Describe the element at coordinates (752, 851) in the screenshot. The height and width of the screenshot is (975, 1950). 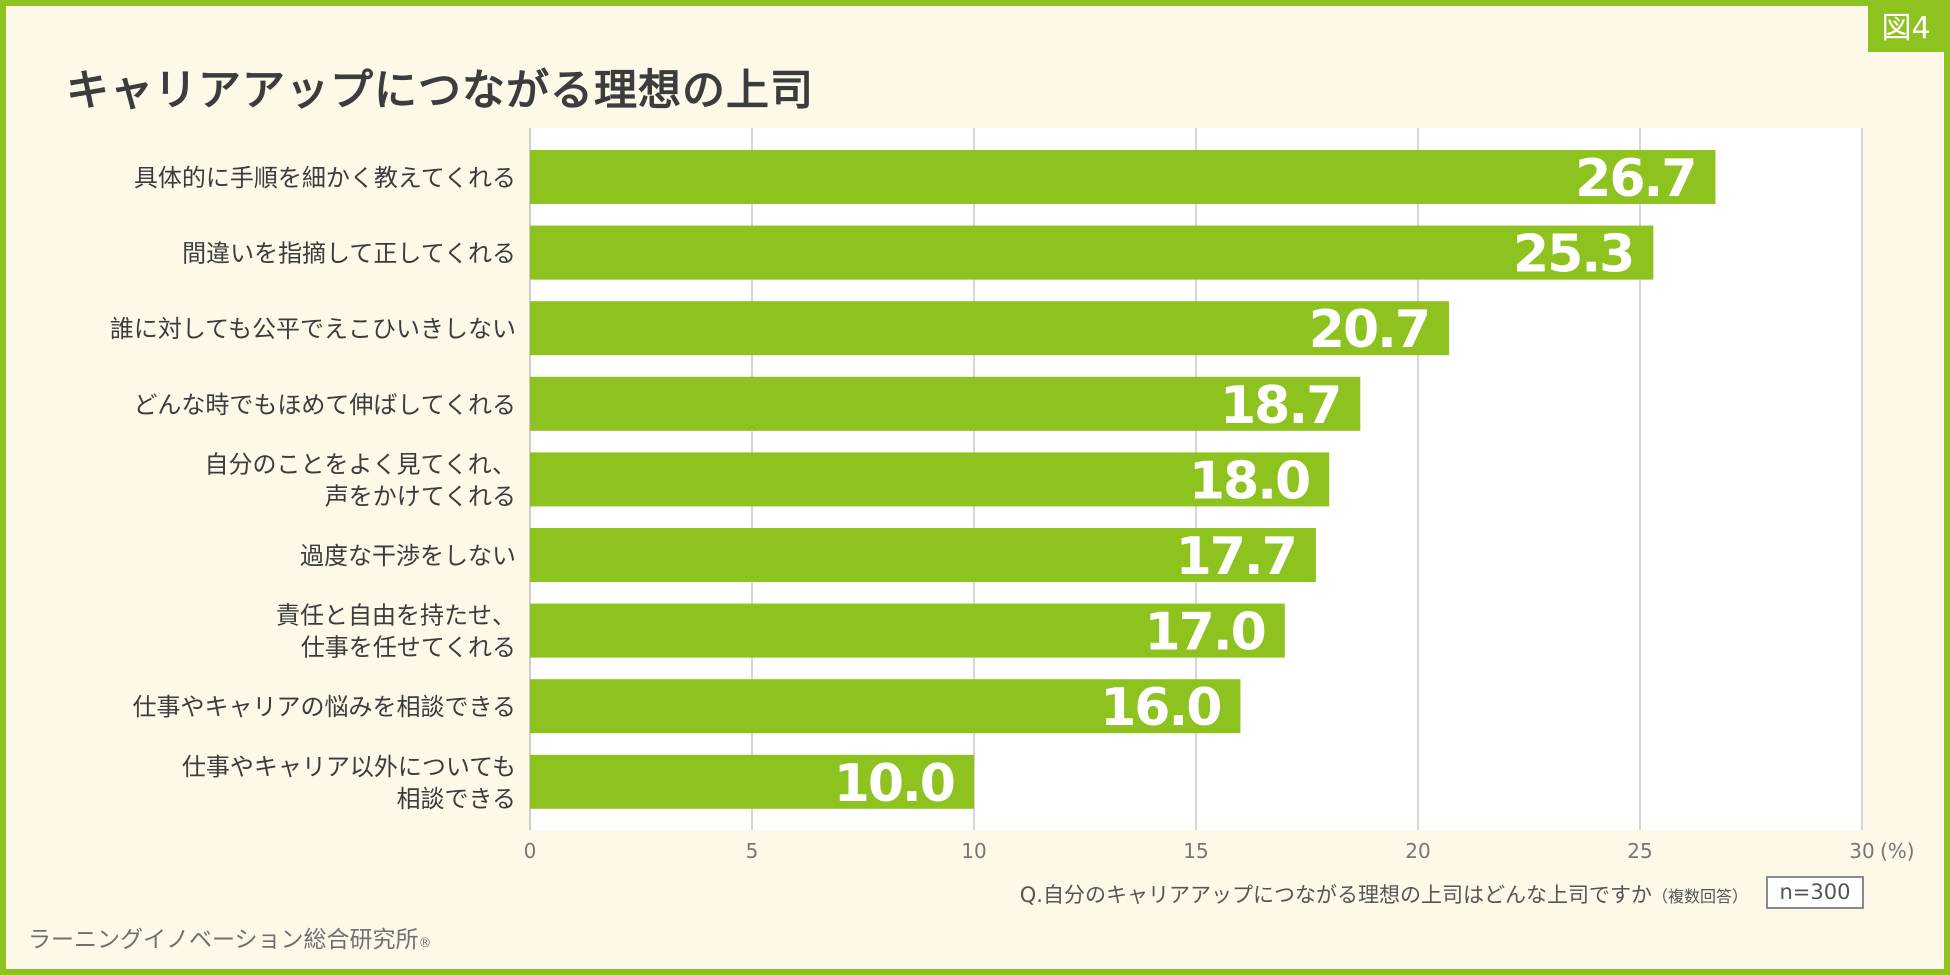
I see `x-tick-label: 5` at that location.